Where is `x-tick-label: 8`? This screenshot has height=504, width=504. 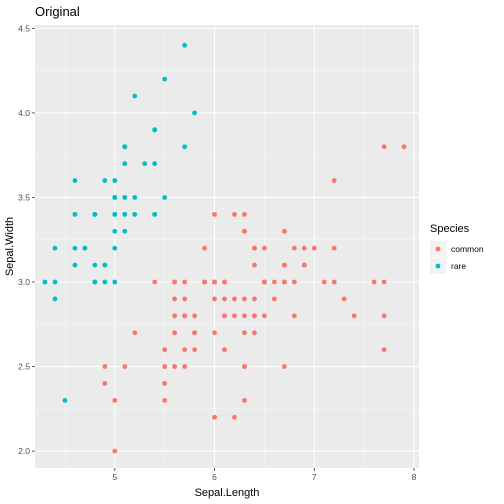 x-tick-label: 8 is located at coordinates (414, 477).